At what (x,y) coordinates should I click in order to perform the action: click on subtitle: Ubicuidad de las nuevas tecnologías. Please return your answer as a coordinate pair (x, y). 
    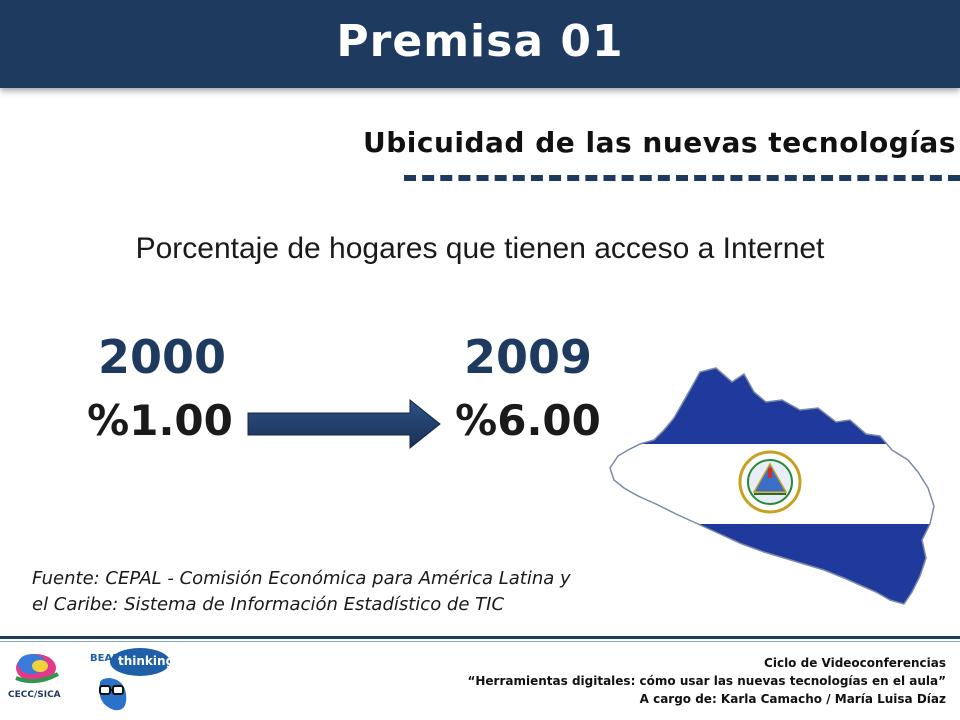
    Looking at the image, I should click on (659, 142).